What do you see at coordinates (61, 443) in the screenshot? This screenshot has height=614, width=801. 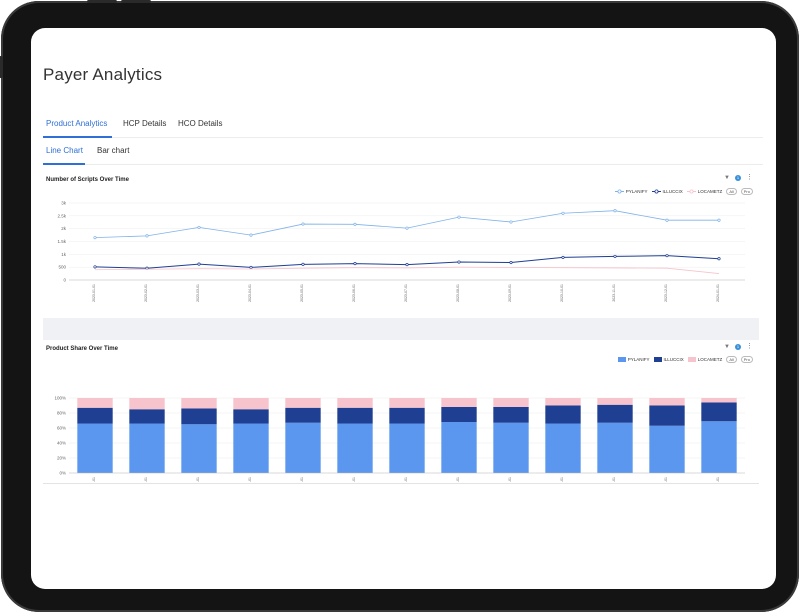 I see `y-tick-label: 40%` at bounding box center [61, 443].